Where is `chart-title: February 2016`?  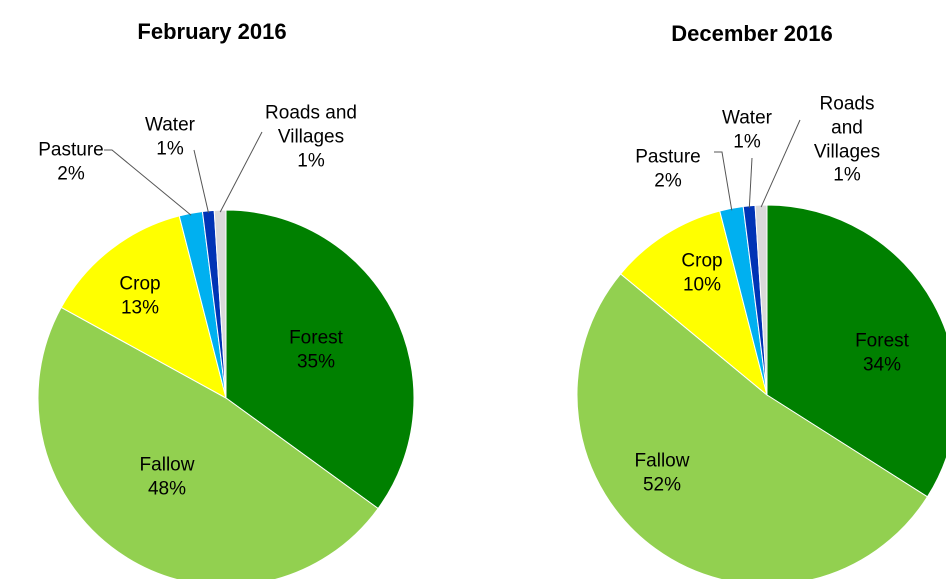 chart-title: February 2016 is located at coordinates (212, 31).